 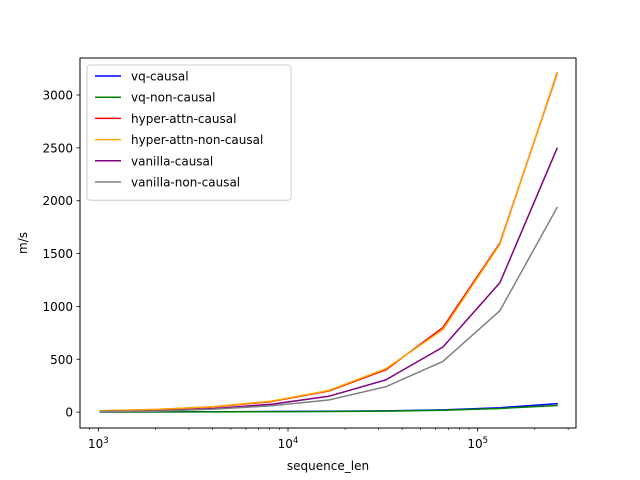 What do you see at coordinates (61, 360) in the screenshot?
I see `y-tick-label: 500` at bounding box center [61, 360].